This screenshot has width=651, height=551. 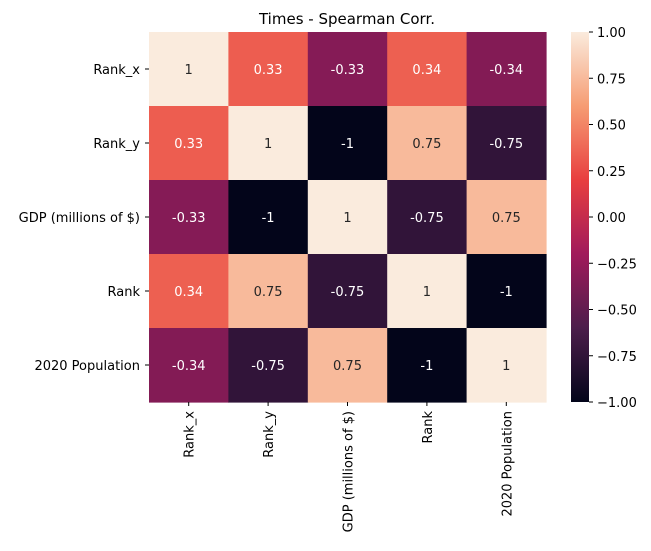 What do you see at coordinates (269, 434) in the screenshot?
I see `column-label: Rank_y` at bounding box center [269, 434].